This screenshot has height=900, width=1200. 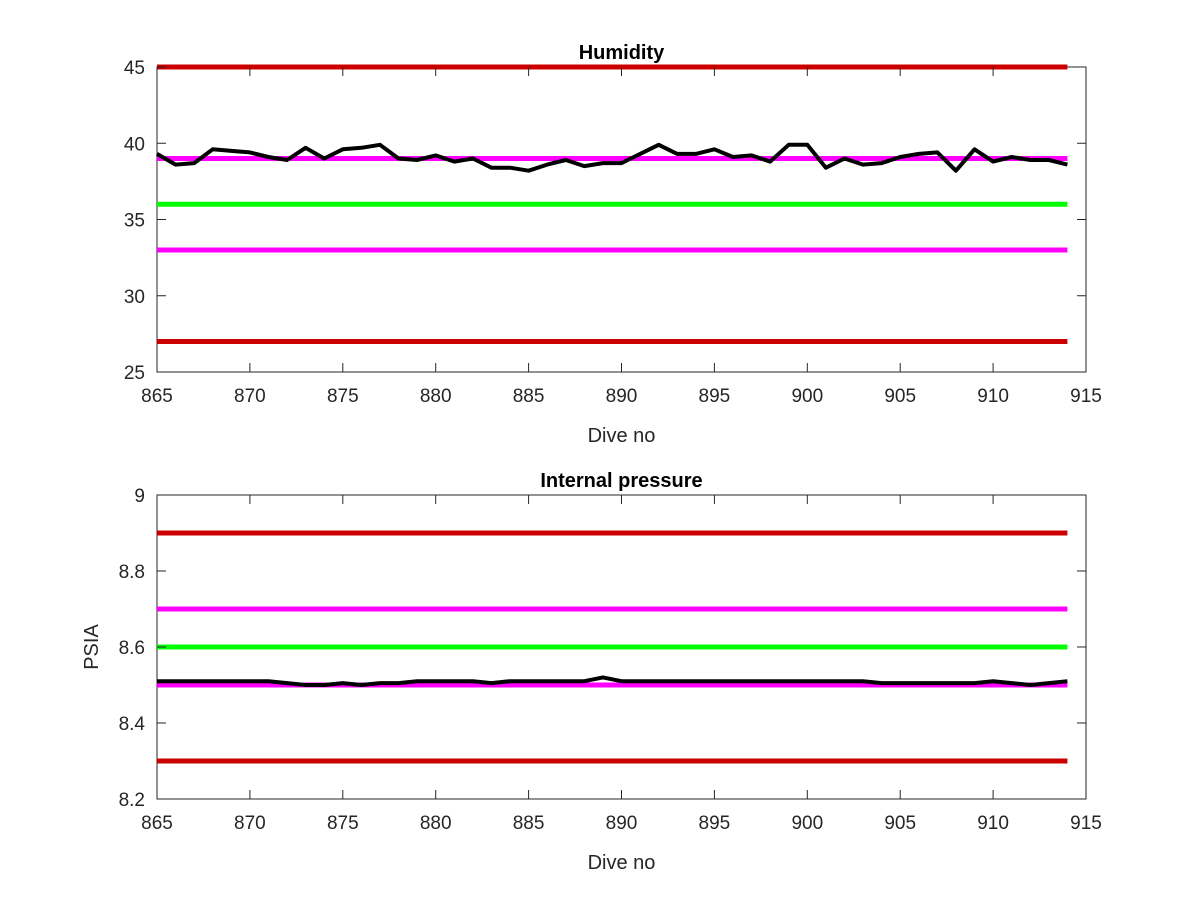 I want to click on y-tick-label: 9, so click(x=139, y=496).